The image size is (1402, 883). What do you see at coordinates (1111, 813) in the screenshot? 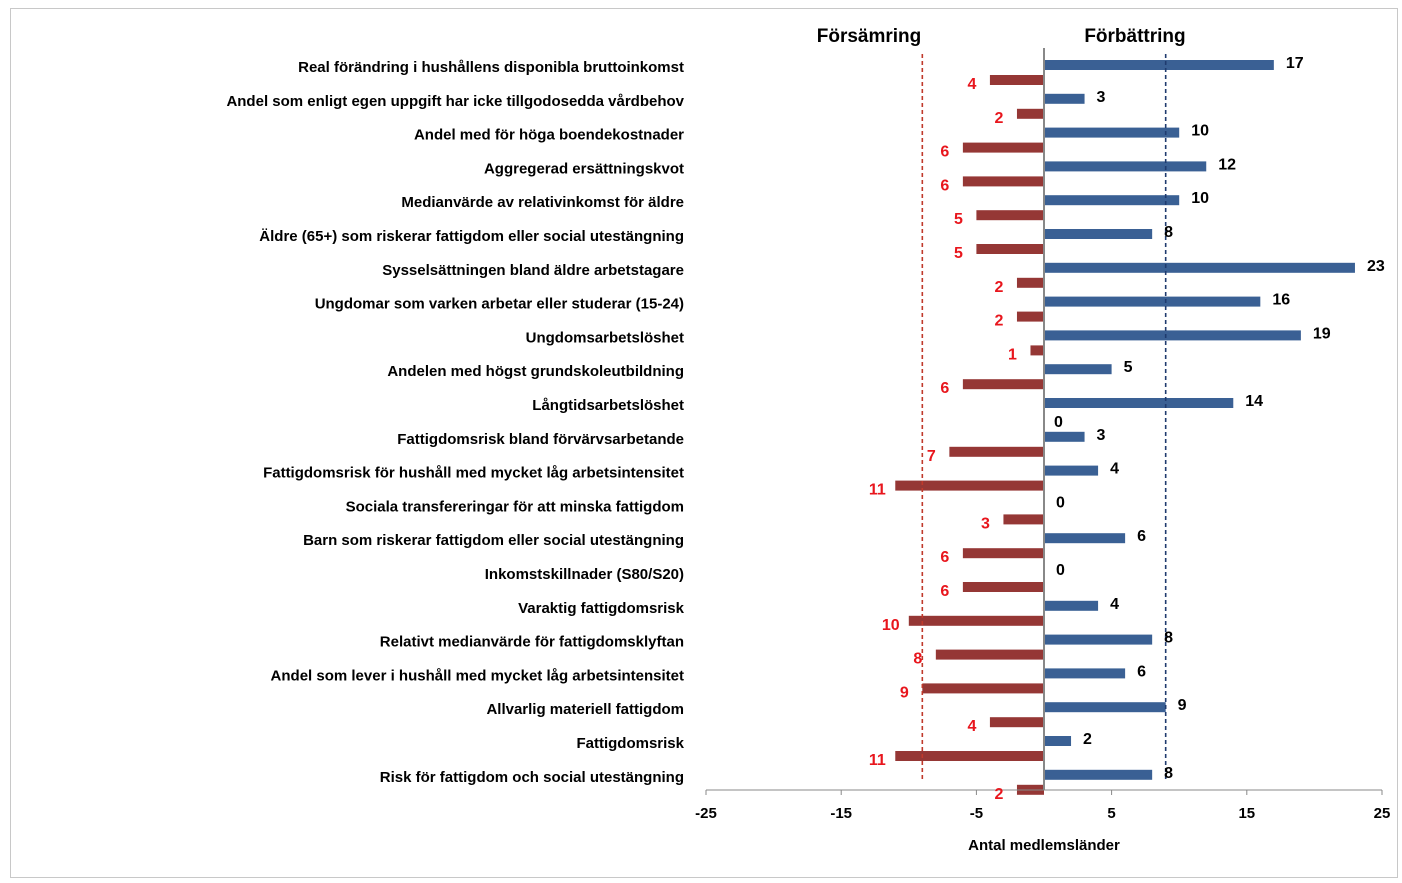
I see `x-tick-label: 5` at bounding box center [1111, 813].